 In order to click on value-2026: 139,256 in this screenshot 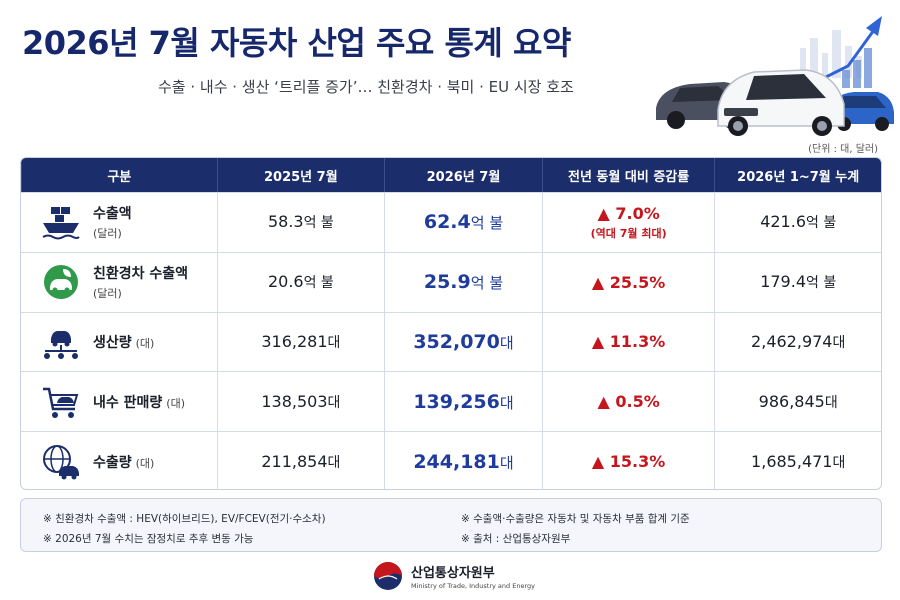, I will do `click(456, 401)`.